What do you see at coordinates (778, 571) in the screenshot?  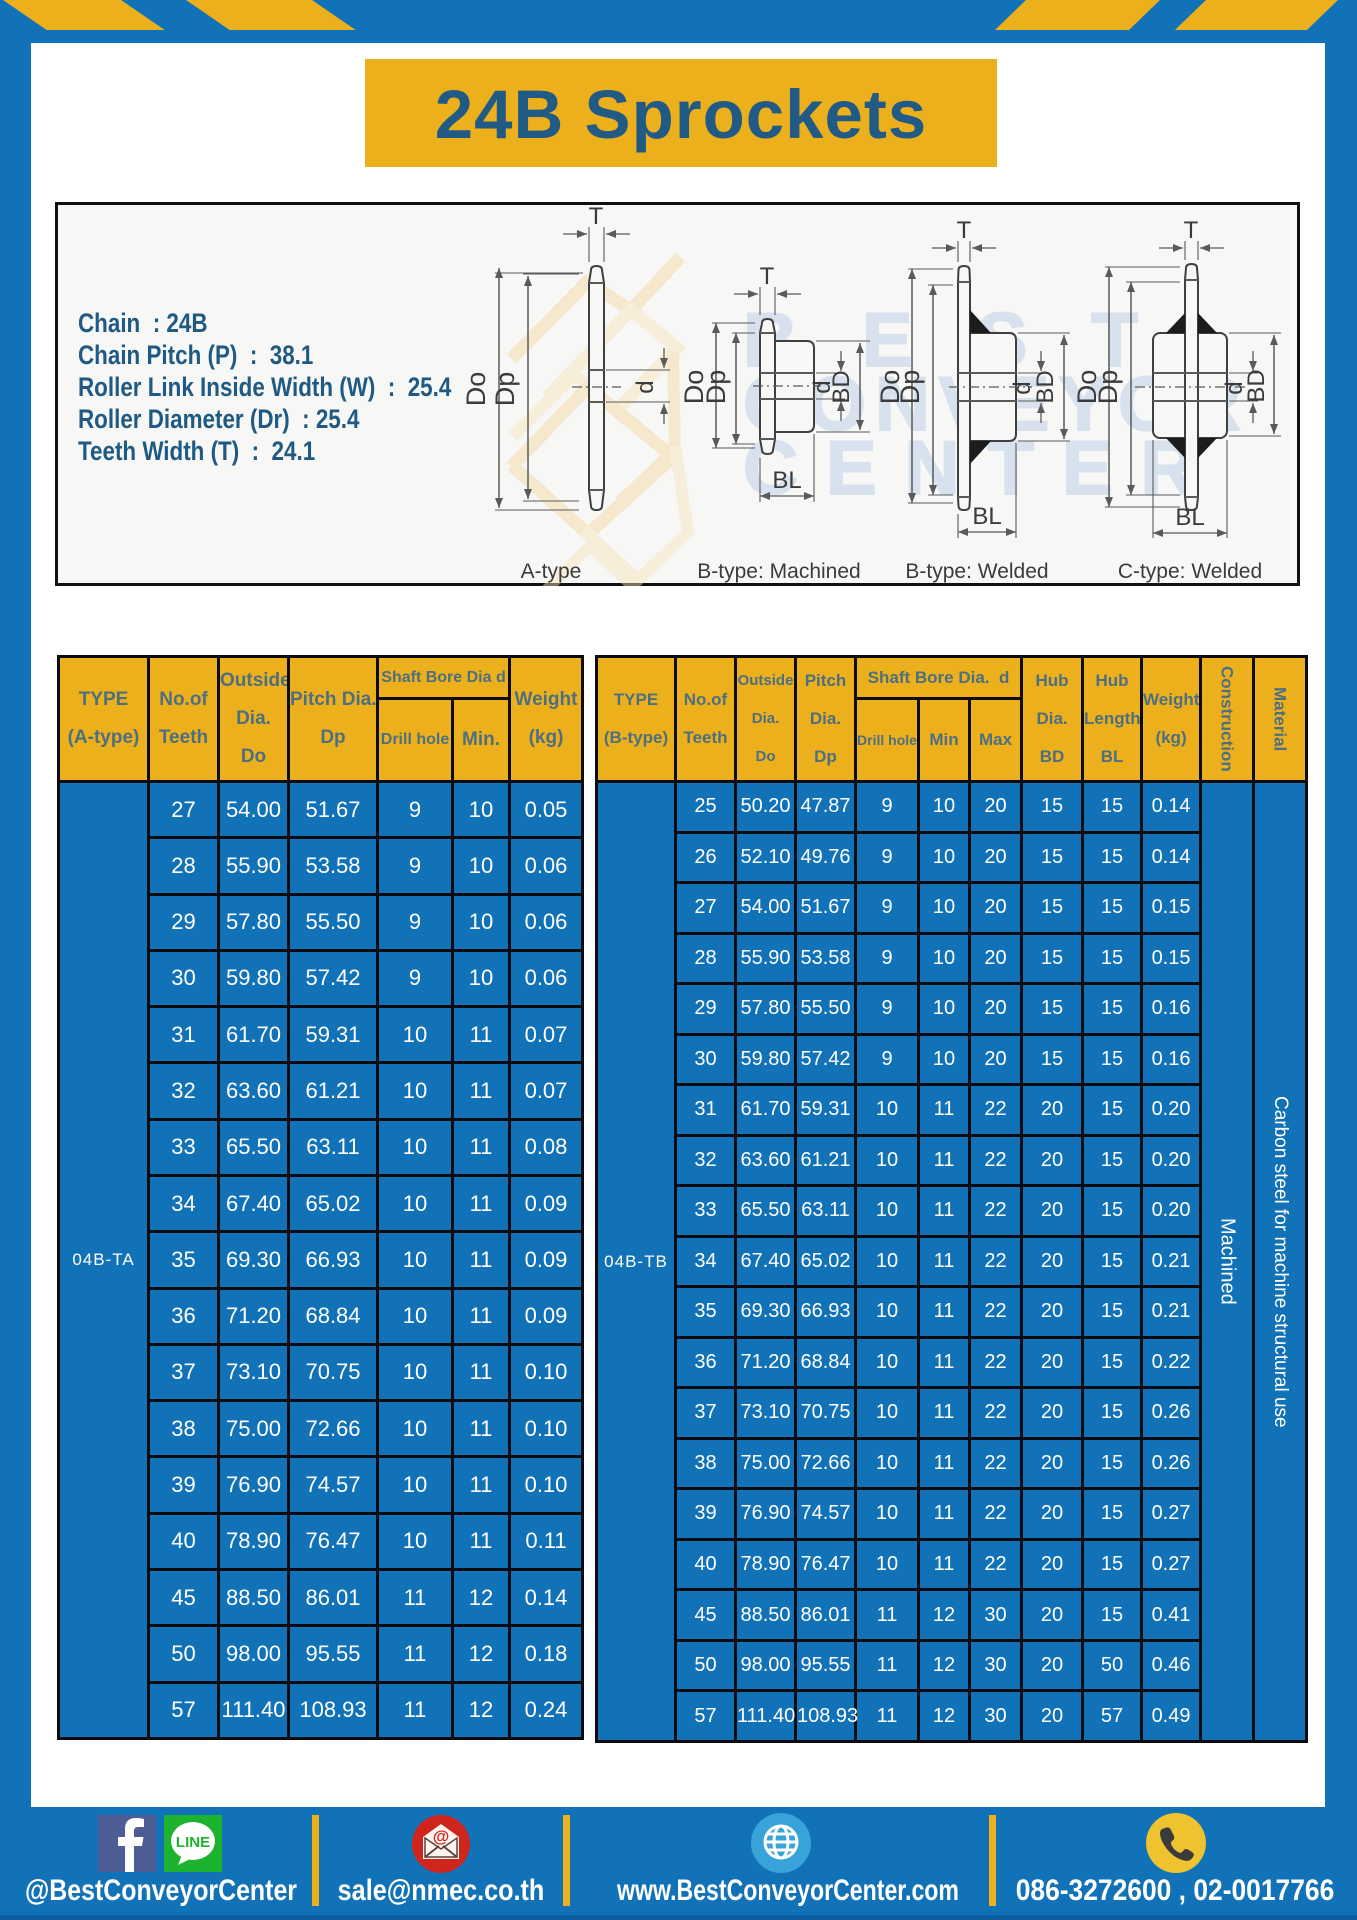 I see `svg-text: B-type: Machined` at bounding box center [778, 571].